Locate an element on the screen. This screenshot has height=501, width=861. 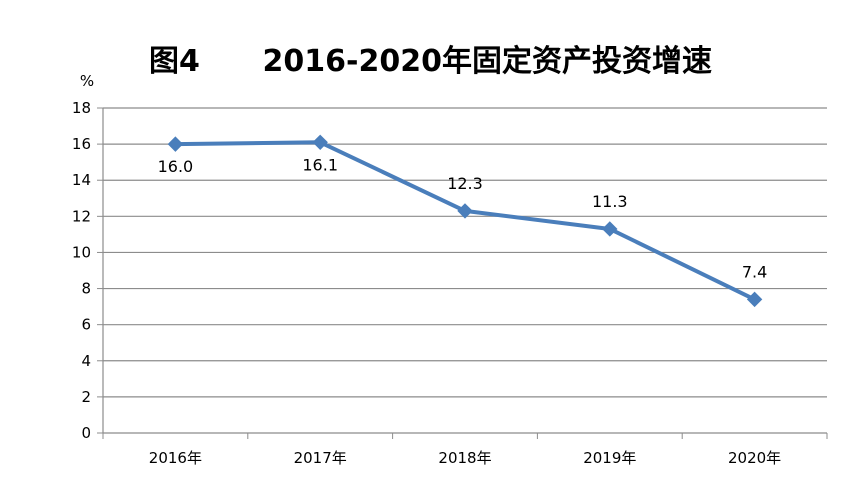
x-tick-label: 2018年 is located at coordinates (464, 458).